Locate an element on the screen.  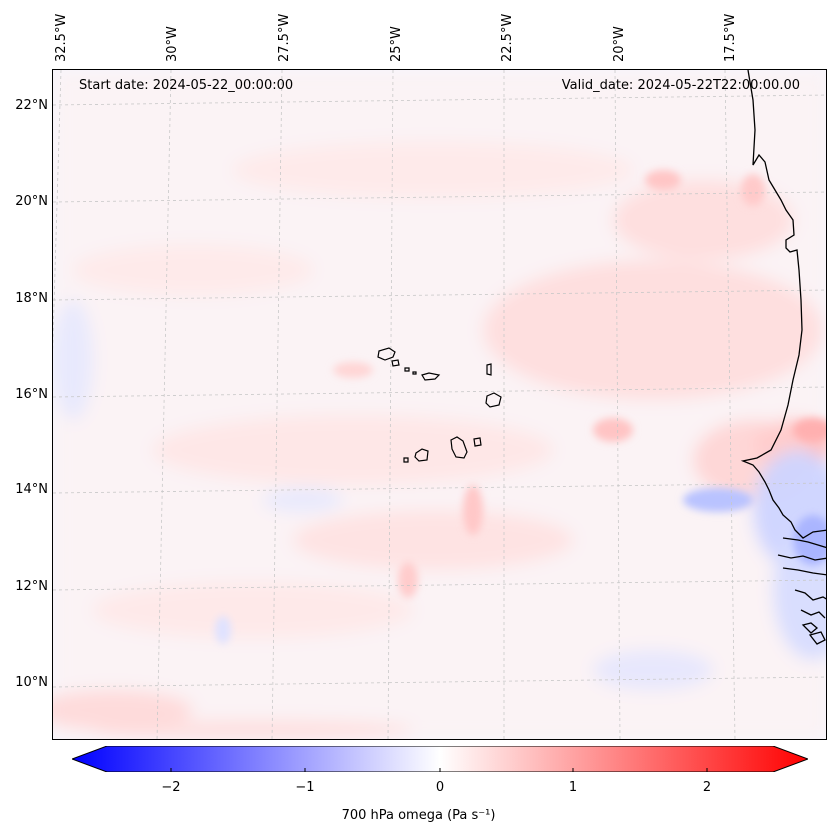
lat-label-22n: 22°N is located at coordinates (31, 105).